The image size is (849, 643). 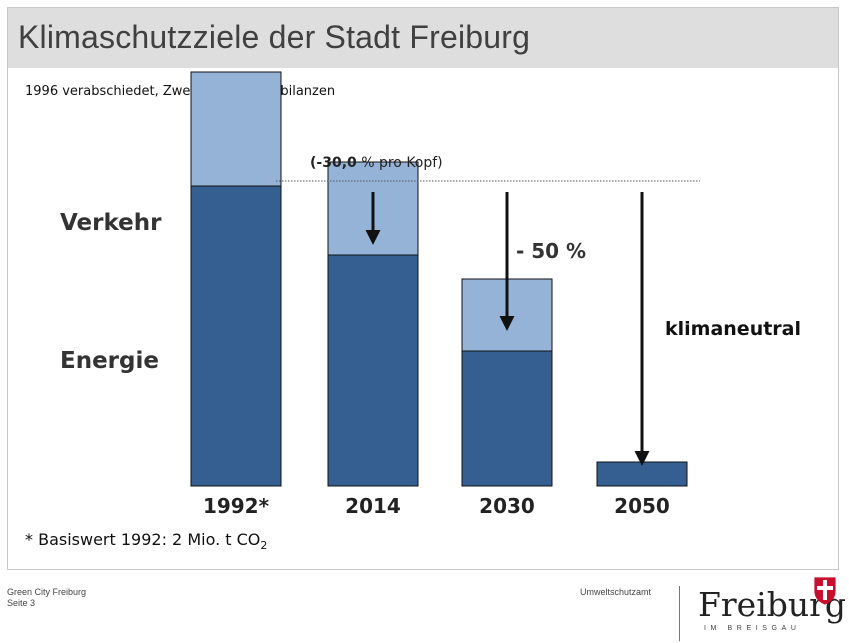 What do you see at coordinates (21, 603) in the screenshot?
I see `footer-page: Seite 3` at bounding box center [21, 603].